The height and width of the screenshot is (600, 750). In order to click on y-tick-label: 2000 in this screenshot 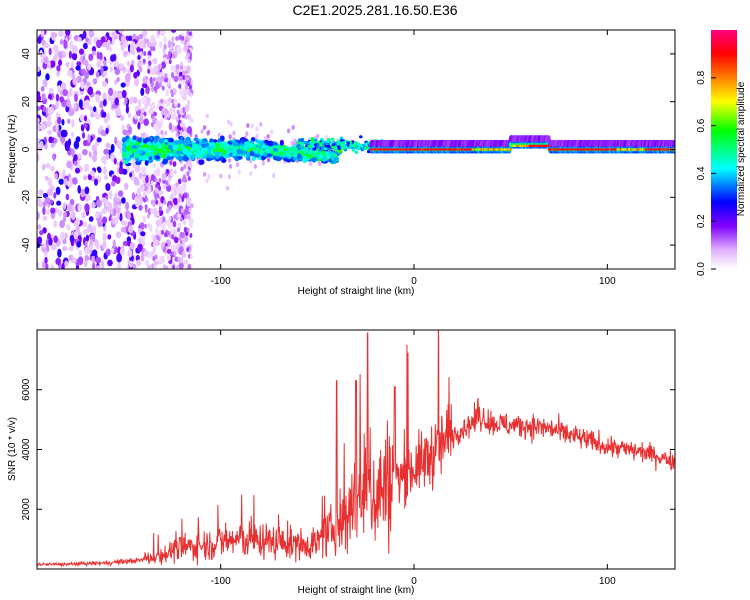, I will do `click(26, 509)`.